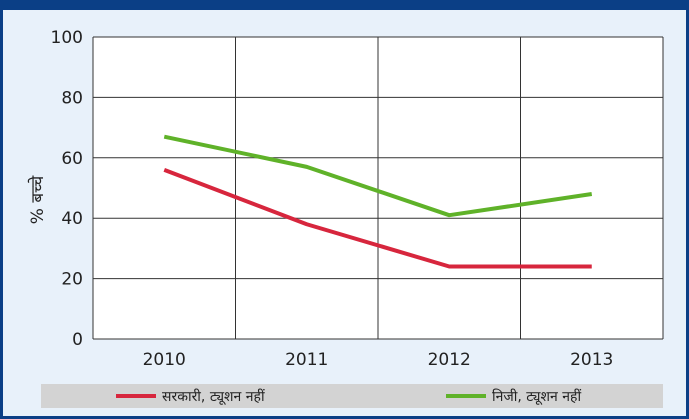 This screenshot has height=419, width=689. What do you see at coordinates (72, 159) in the screenshot?
I see `y-tick-label: 60` at bounding box center [72, 159].